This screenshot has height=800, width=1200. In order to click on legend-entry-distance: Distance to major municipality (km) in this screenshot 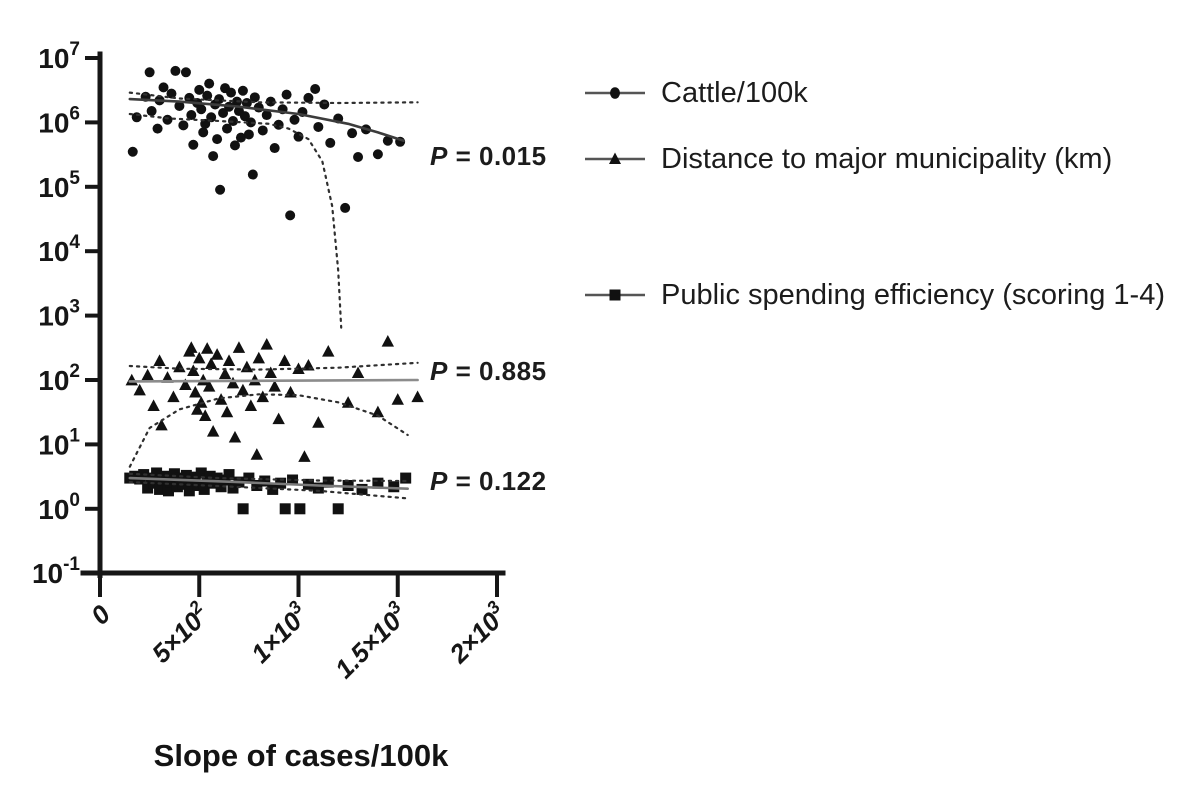, I will do `click(847, 159)`.